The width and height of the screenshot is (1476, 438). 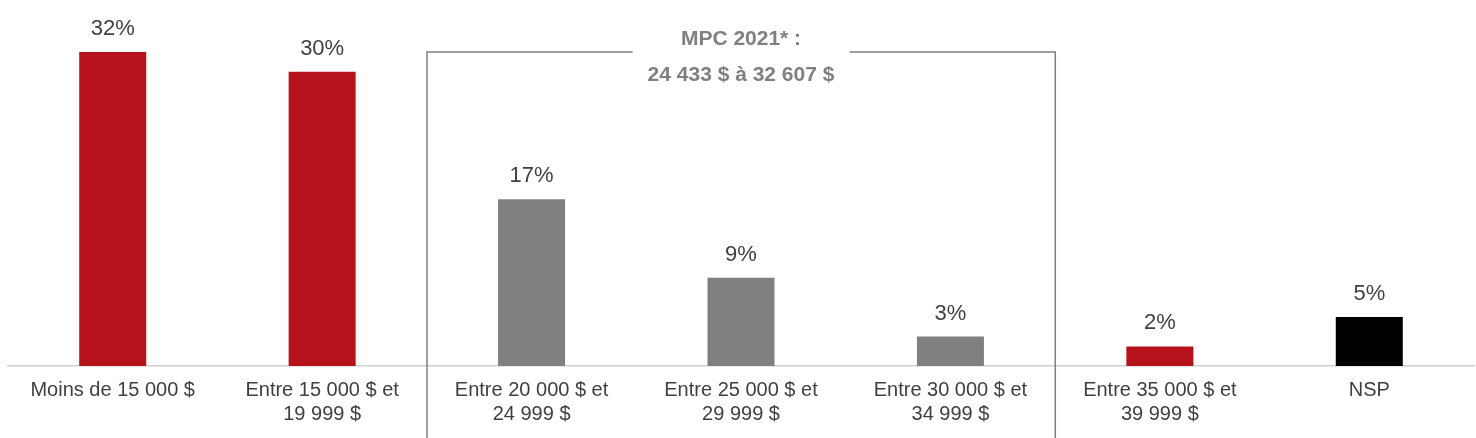 I want to click on data-label: 32%, so click(x=112, y=28).